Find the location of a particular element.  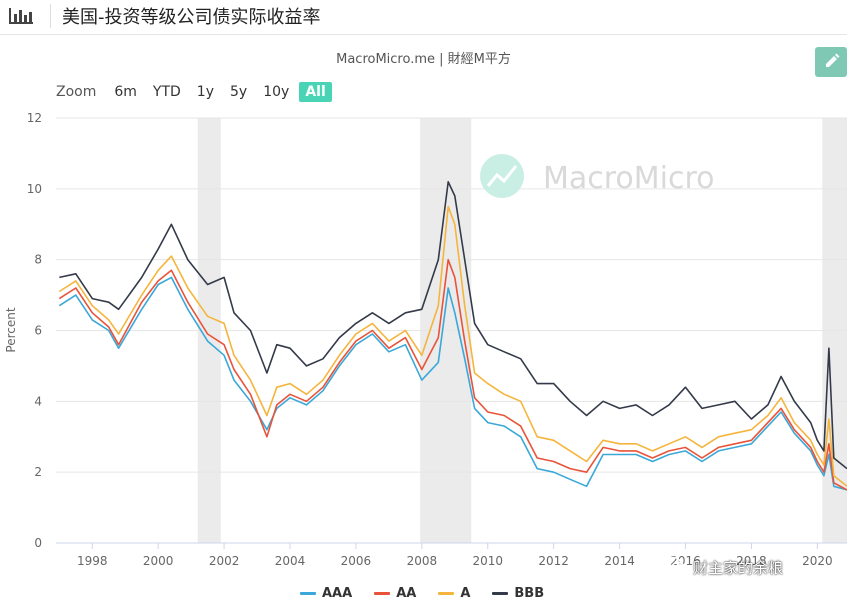

x-tick-label: 2014 is located at coordinates (619, 561).